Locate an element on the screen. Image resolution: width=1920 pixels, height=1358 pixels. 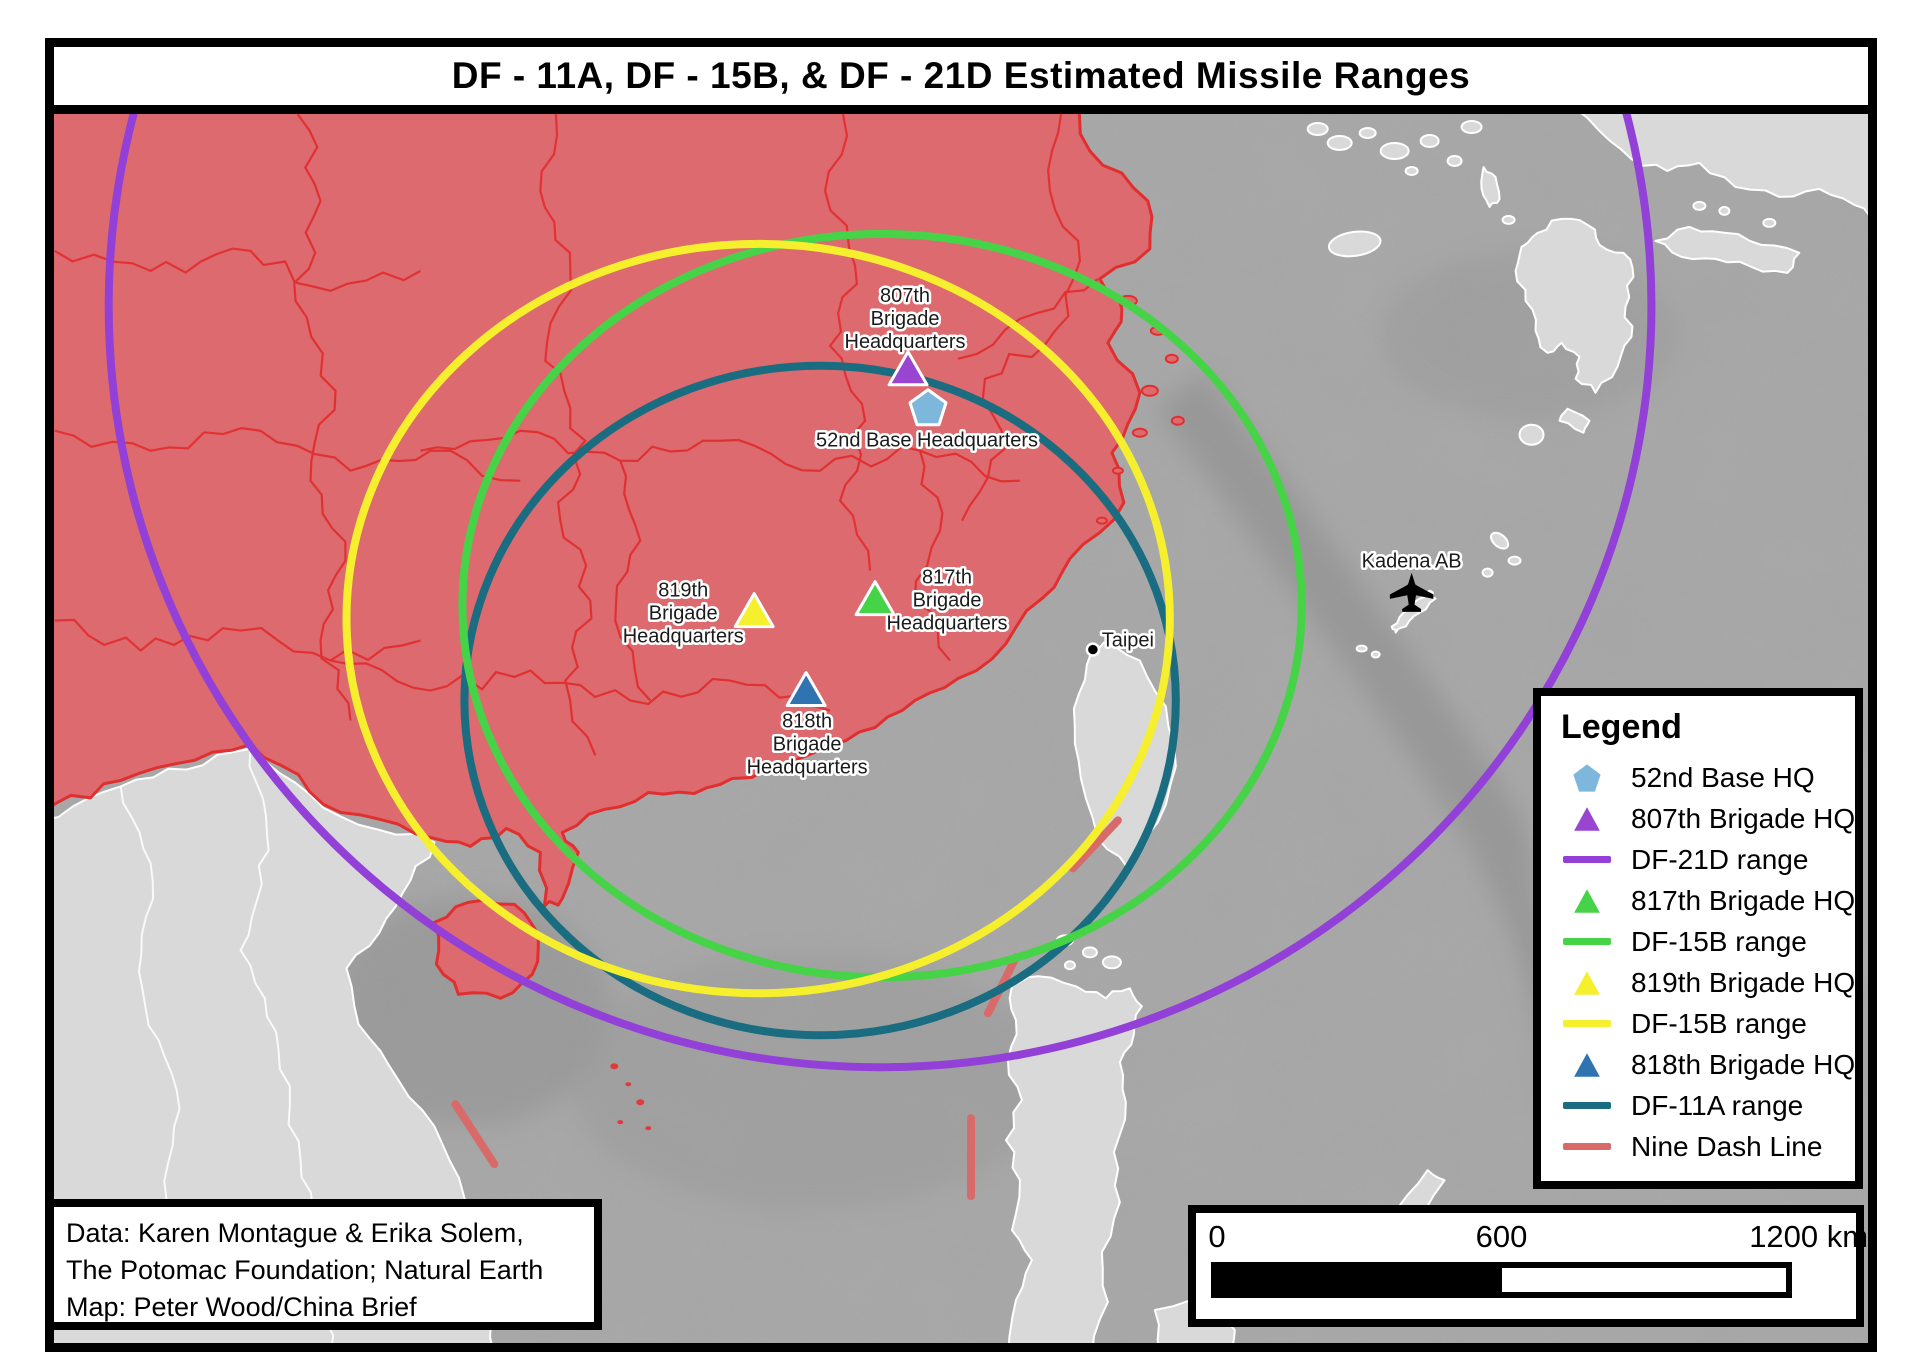
korea-islands is located at coordinates (1394, 147).